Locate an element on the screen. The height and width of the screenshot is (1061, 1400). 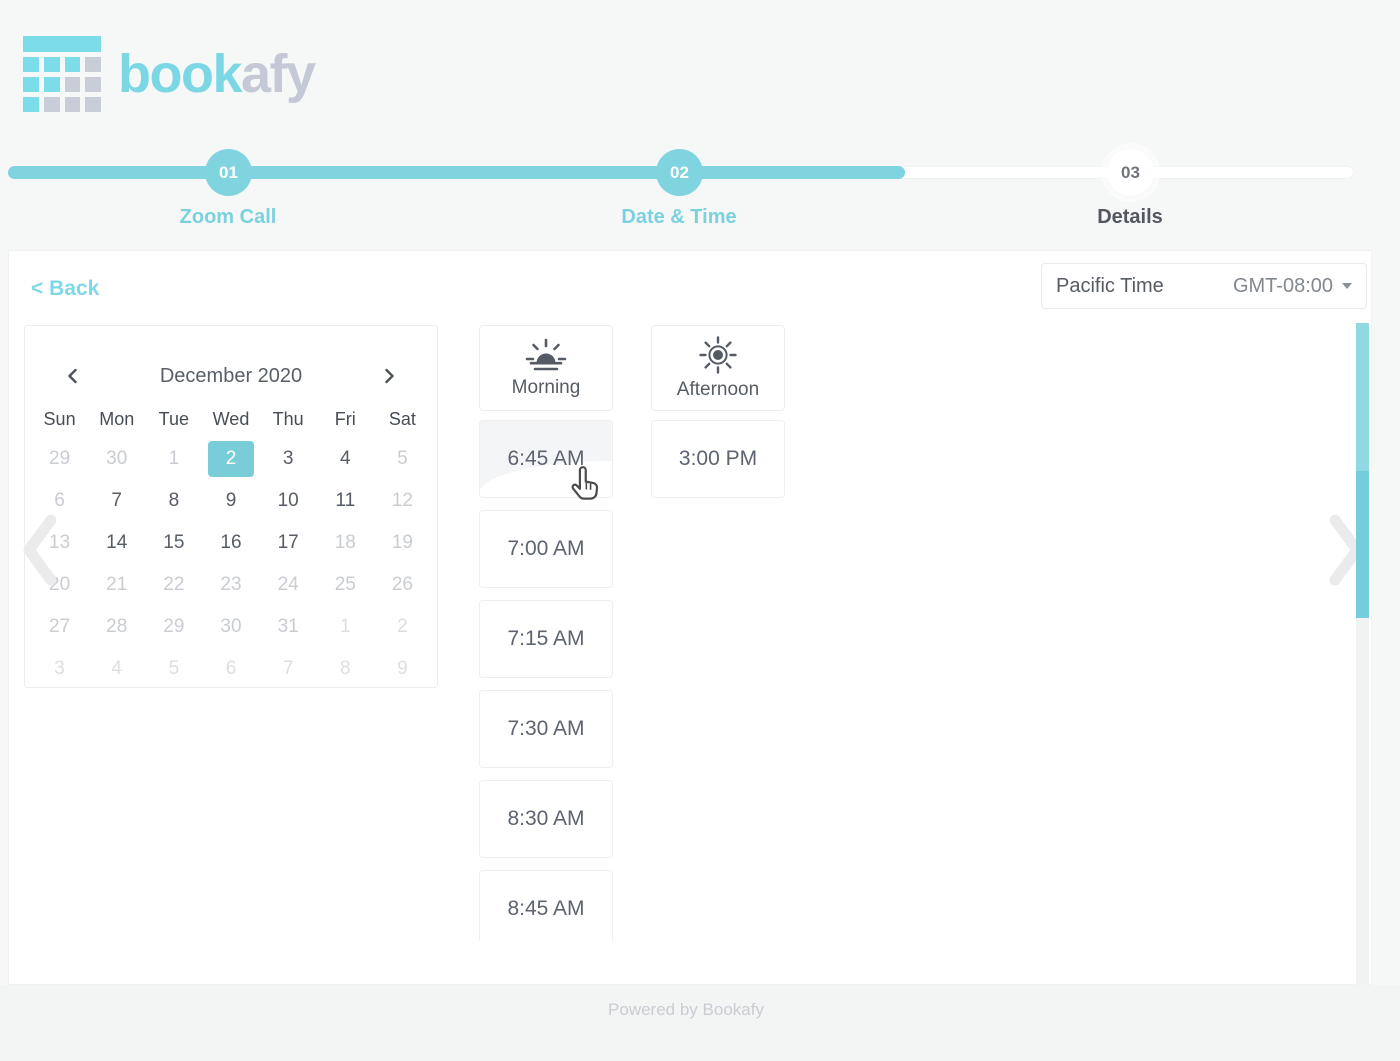
calendar-title: December 2020 is located at coordinates (231, 375).